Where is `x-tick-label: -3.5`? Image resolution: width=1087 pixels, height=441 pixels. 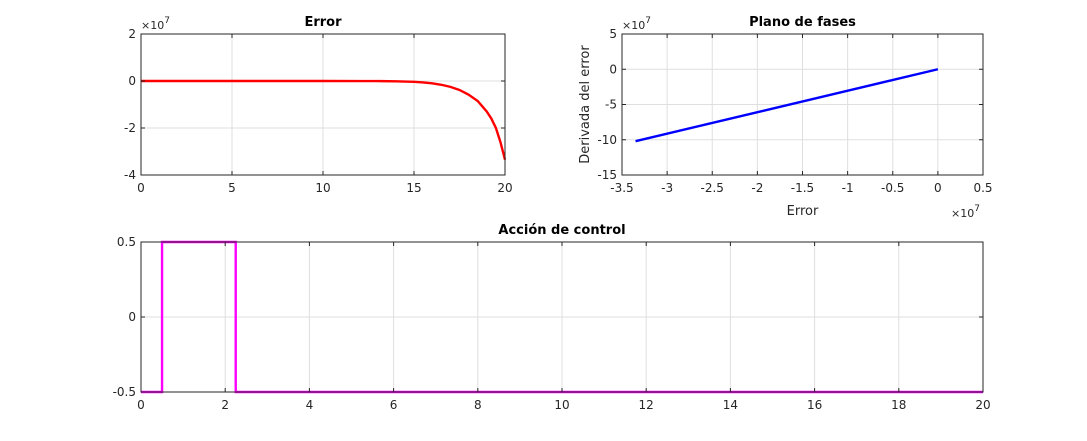
x-tick-label: -3.5 is located at coordinates (621, 188).